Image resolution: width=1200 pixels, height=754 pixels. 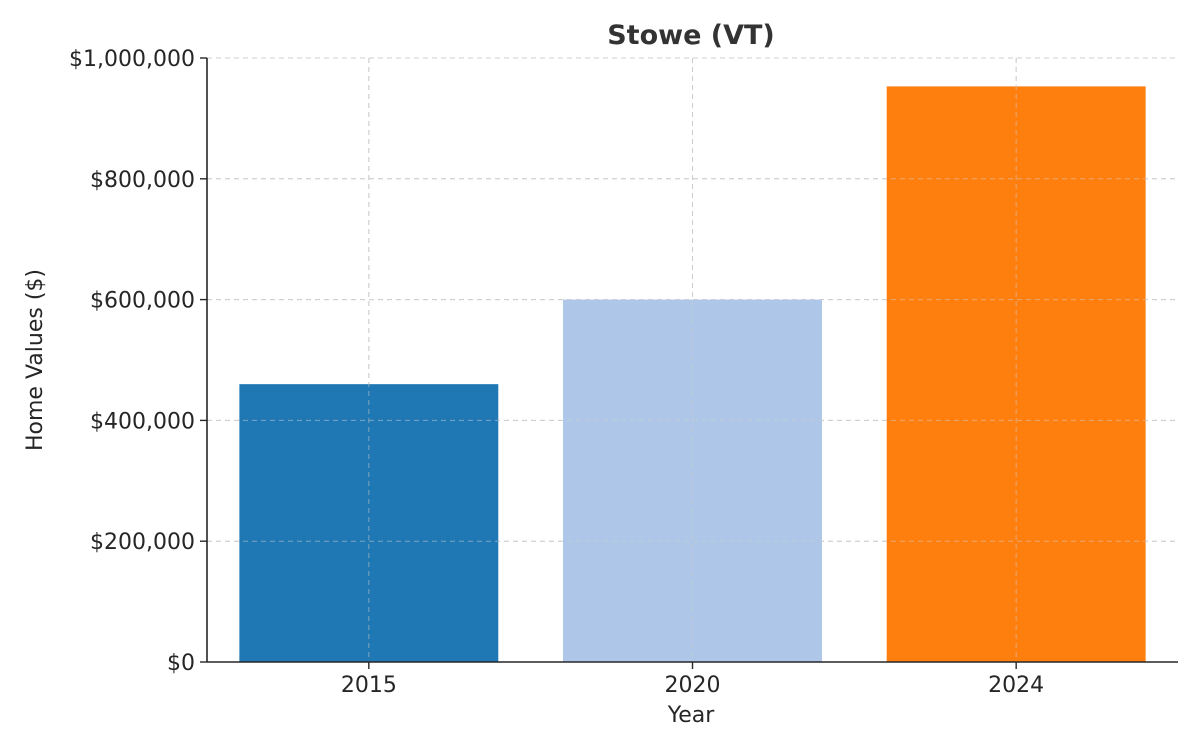 I want to click on x-tick-label: 2024, so click(x=1016, y=685).